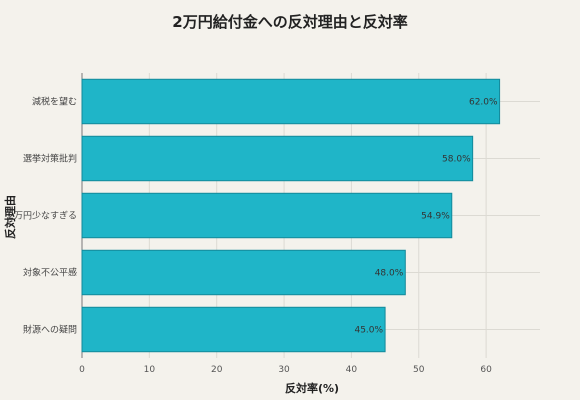  What do you see at coordinates (50, 330) in the screenshot?
I see `category-label: 財源への疑問` at bounding box center [50, 330].